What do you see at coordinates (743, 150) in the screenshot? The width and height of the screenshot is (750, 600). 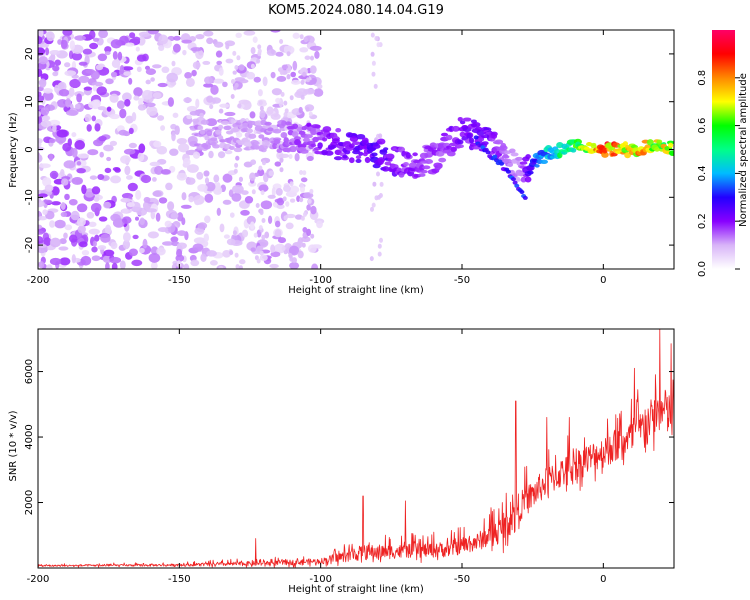 I see `colorbar-label: Normalized spectral amplitude` at bounding box center [743, 150].